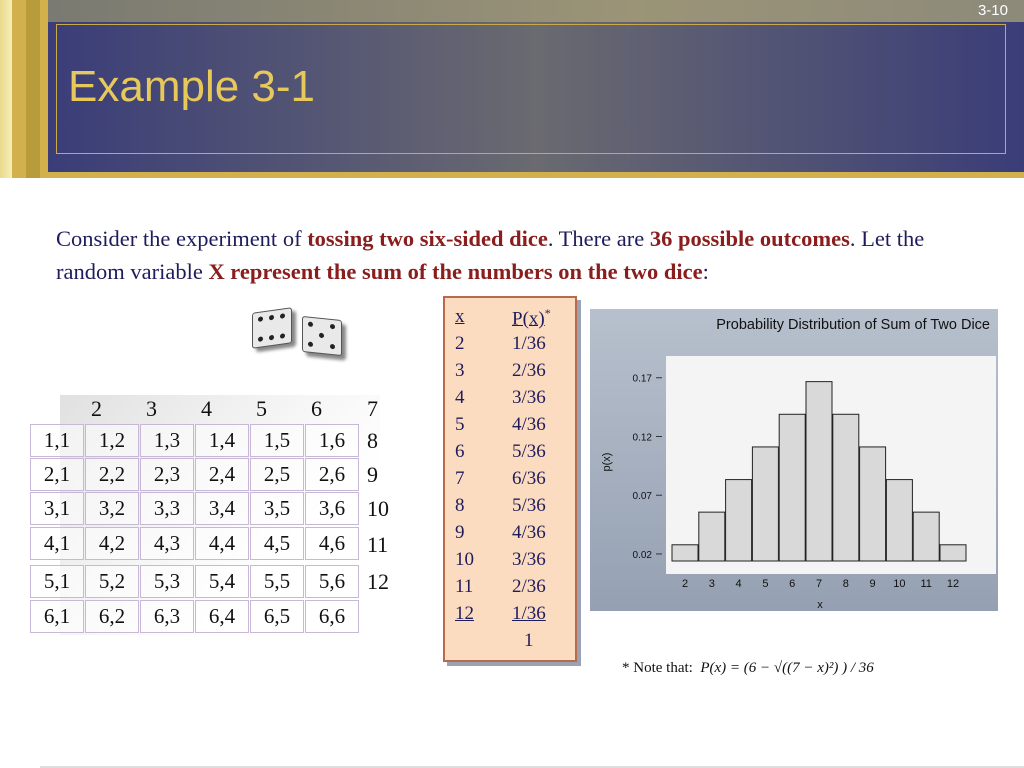  Describe the element at coordinates (464, 586) in the screenshot. I see `pmf-x-value: 11` at that location.